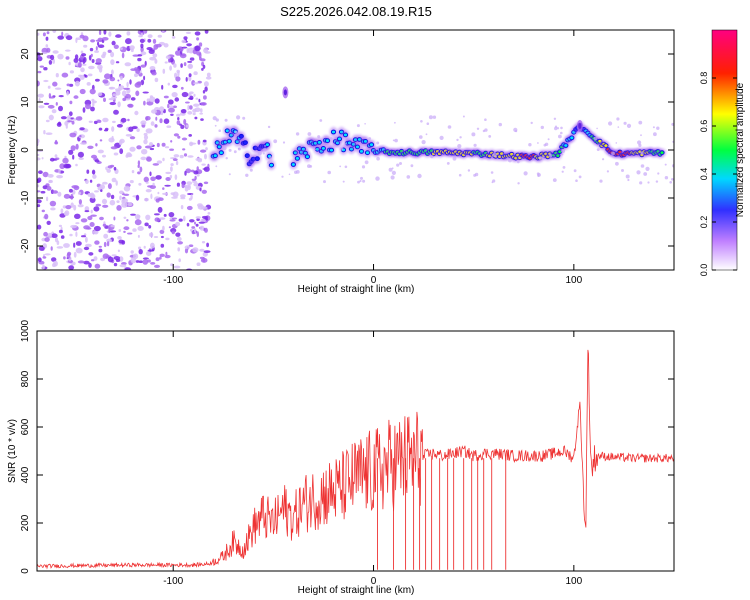 The image size is (750, 600). What do you see at coordinates (718, 174) in the screenshot?
I see `colorbar-ticks: 0.0 0.2 0.4 0.6 0.8` at bounding box center [718, 174].